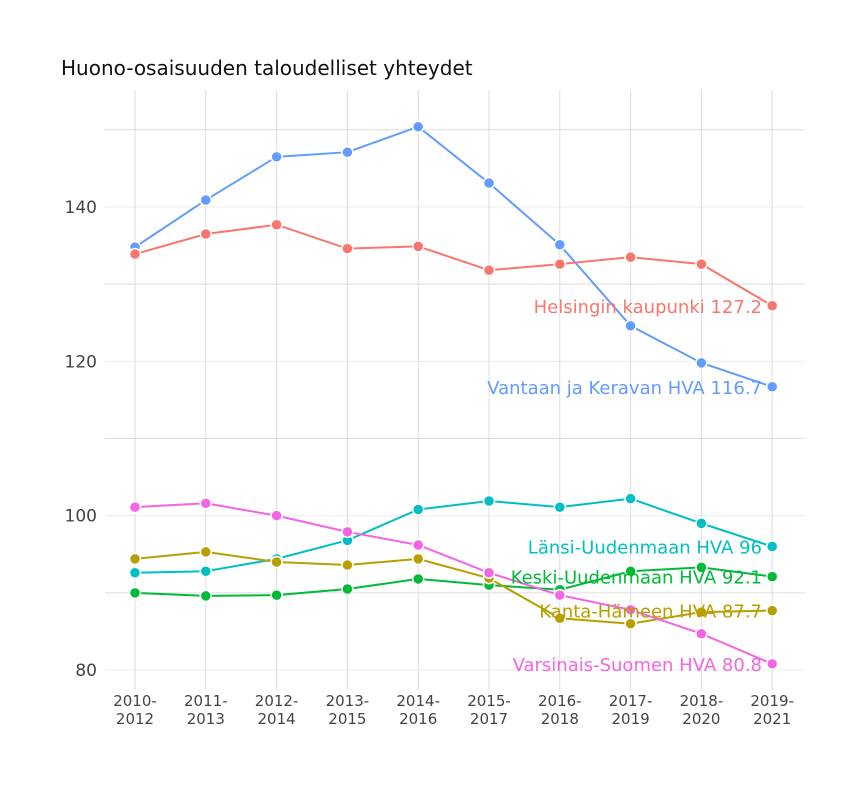 This screenshot has width=864, height=792. Describe the element at coordinates (86, 671) in the screenshot. I see `y-tick-label: 80` at that location.